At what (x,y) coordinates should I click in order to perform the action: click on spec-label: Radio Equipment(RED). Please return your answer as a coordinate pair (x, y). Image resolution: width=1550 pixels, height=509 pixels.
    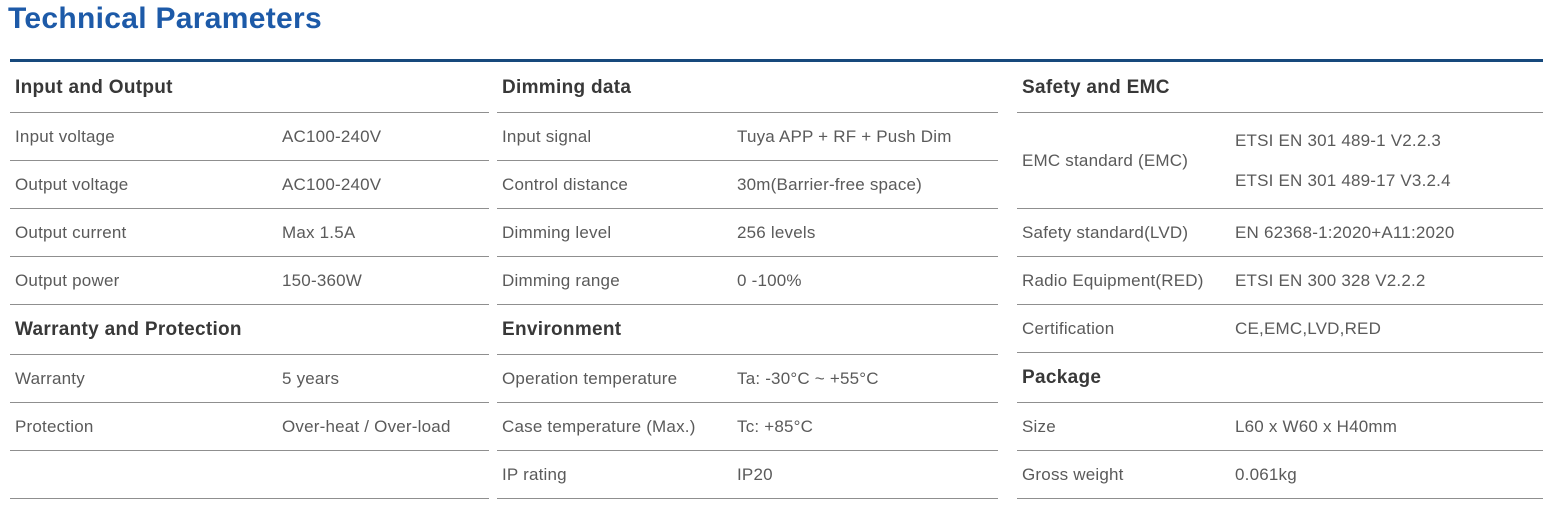
    Looking at the image, I should click on (1113, 280).